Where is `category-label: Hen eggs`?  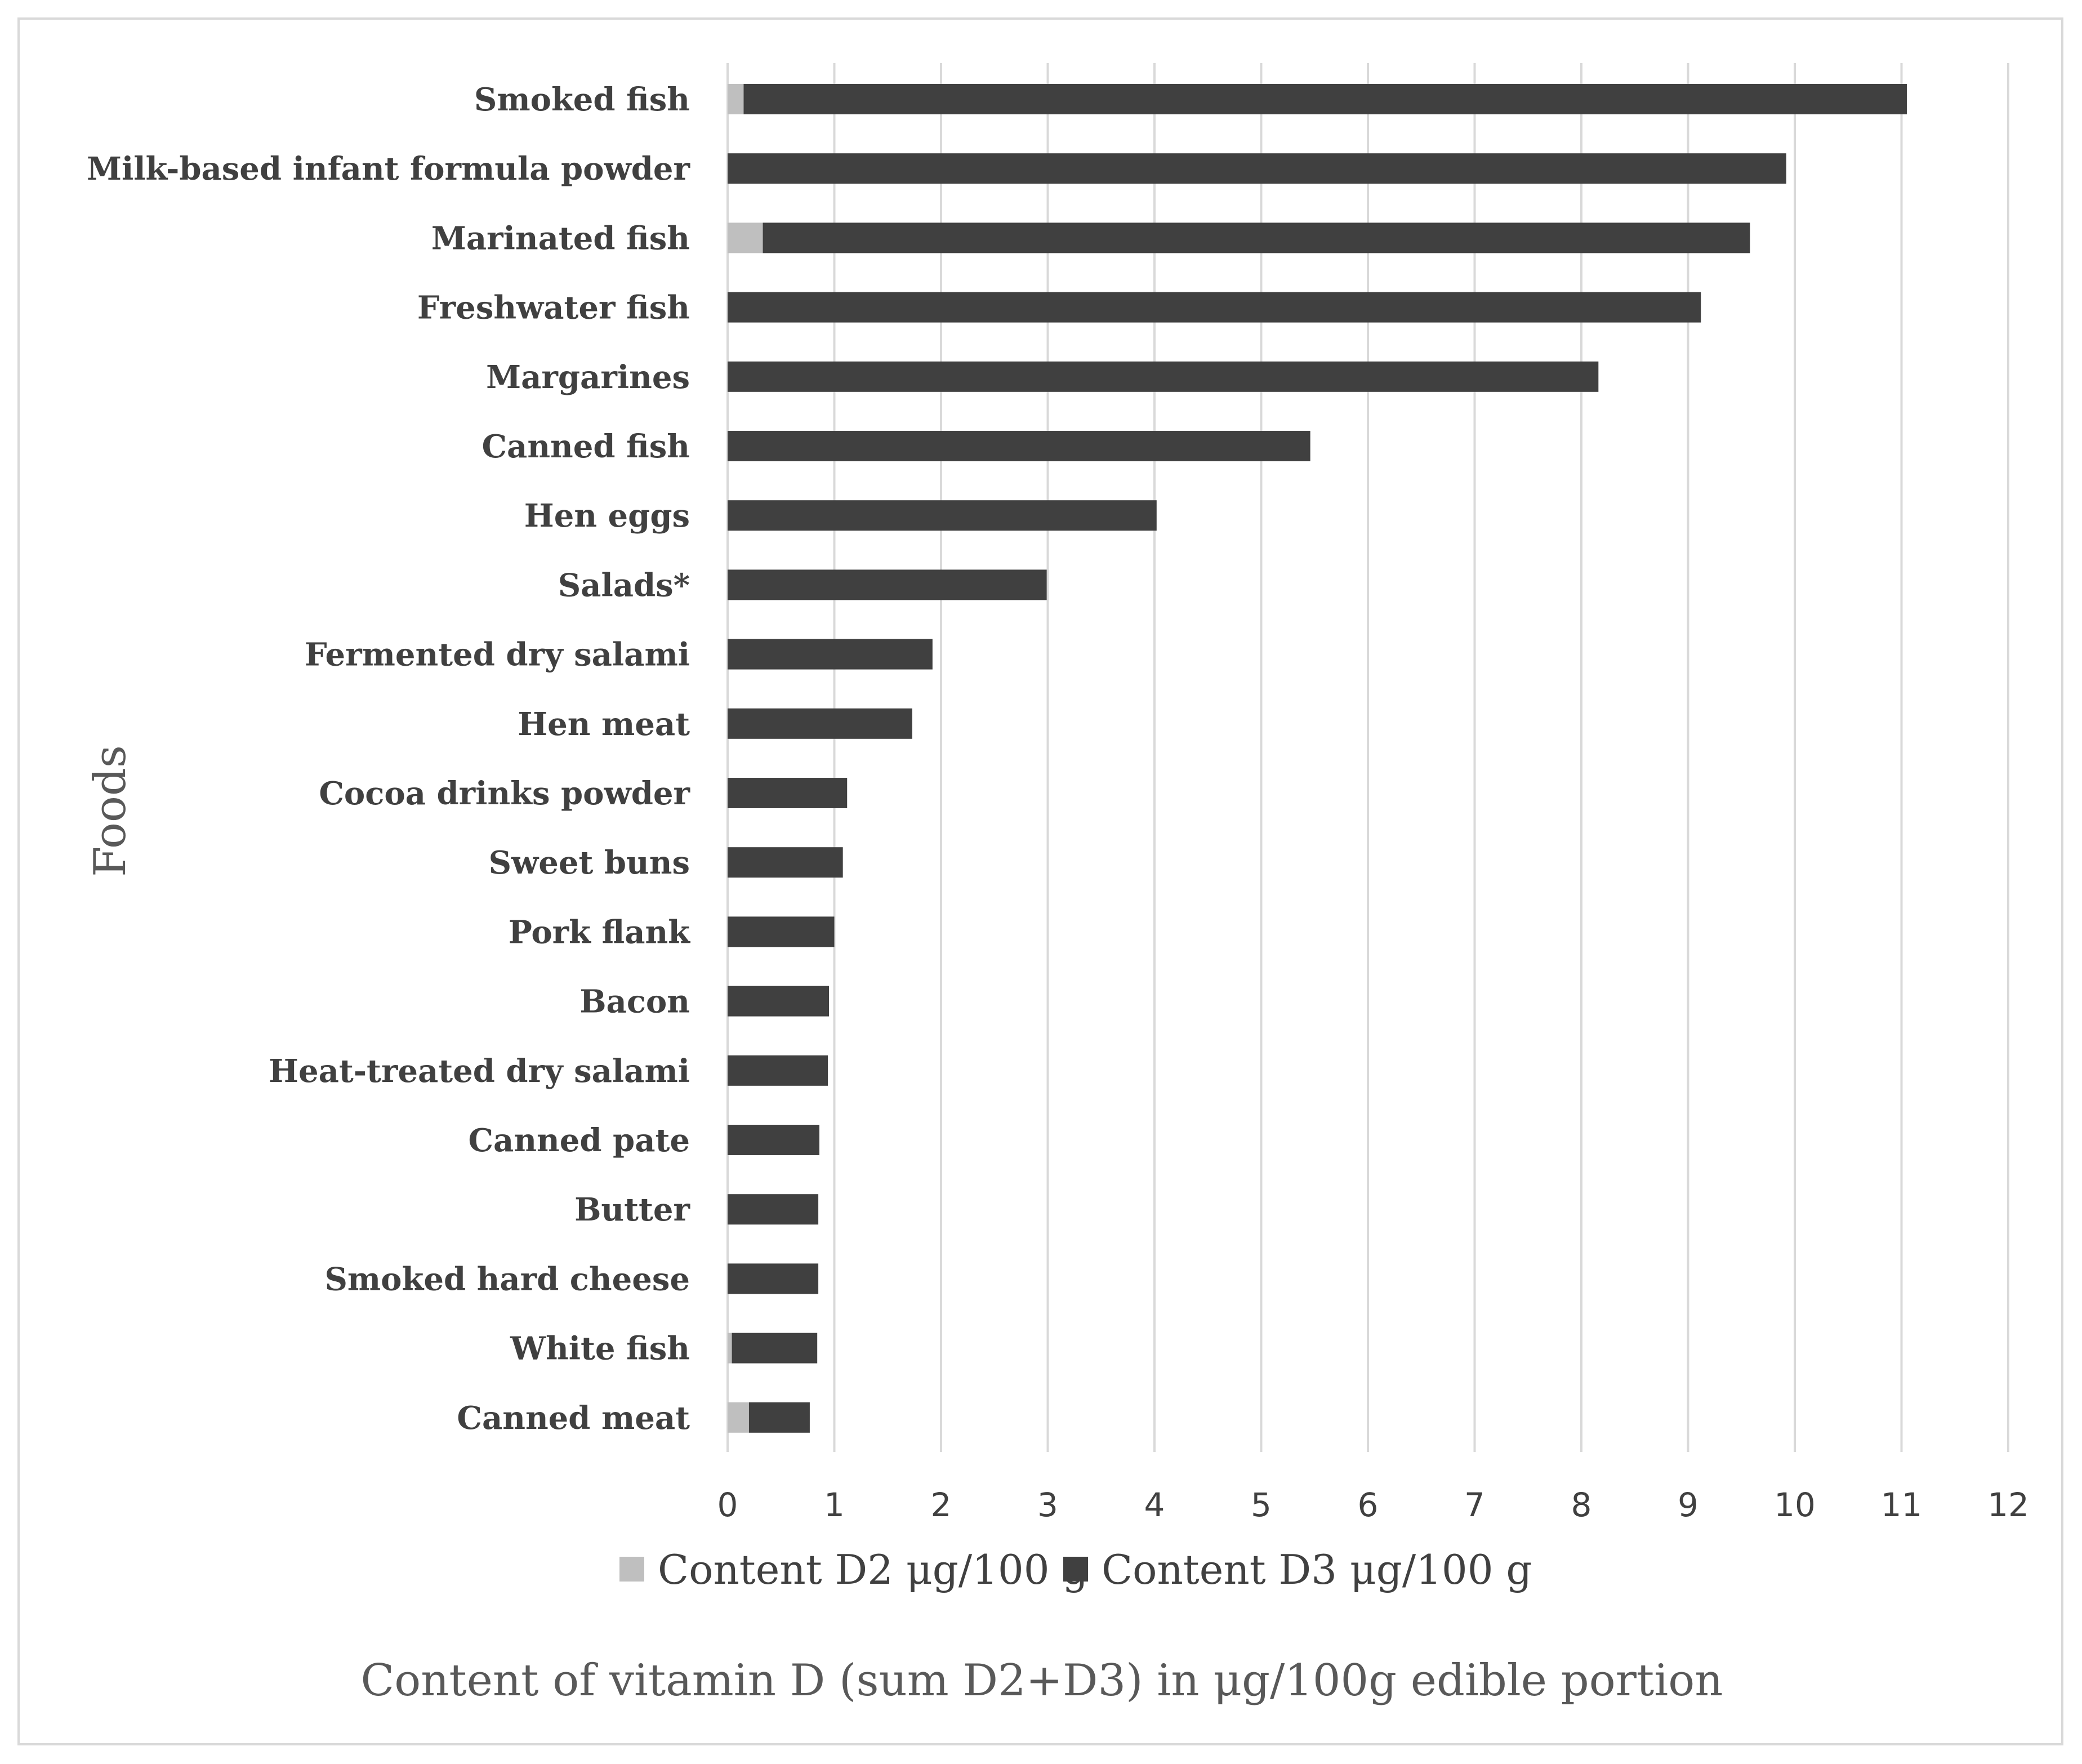 category-label: Hen eggs is located at coordinates (607, 515).